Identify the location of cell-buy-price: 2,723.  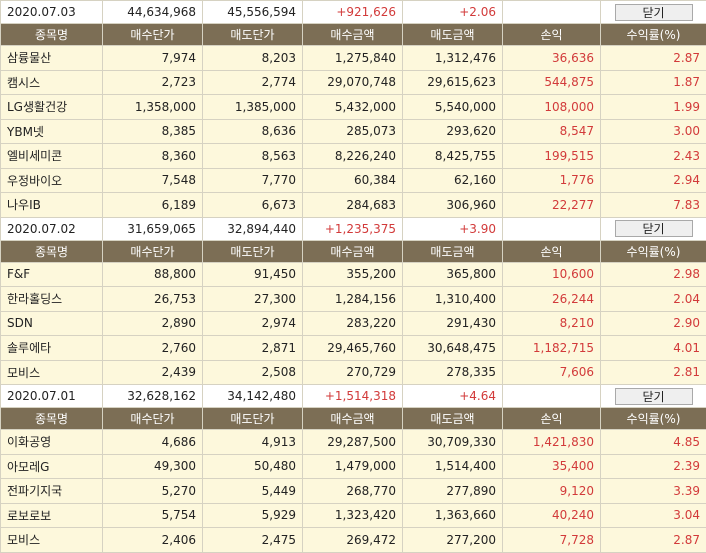
(153, 82).